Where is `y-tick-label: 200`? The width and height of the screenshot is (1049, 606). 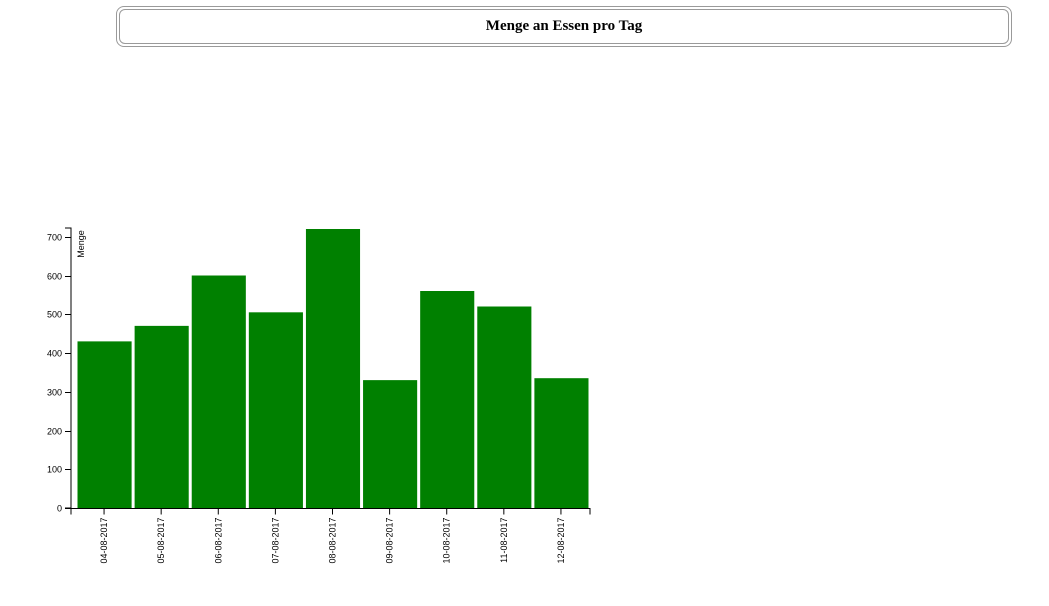
y-tick-label: 200 is located at coordinates (54, 432).